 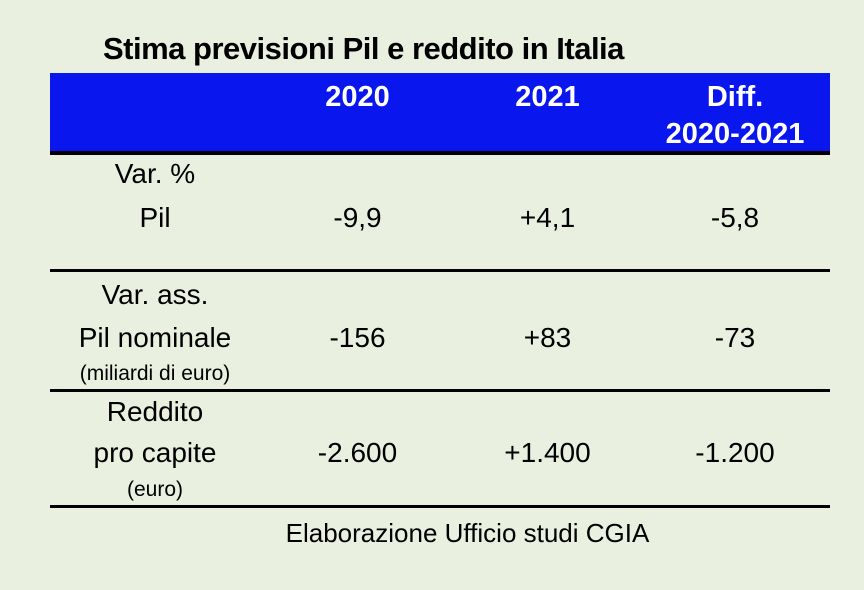 I want to click on page-title: Stima previsioni Pil e reddito in Italia, so click(x=363, y=48).